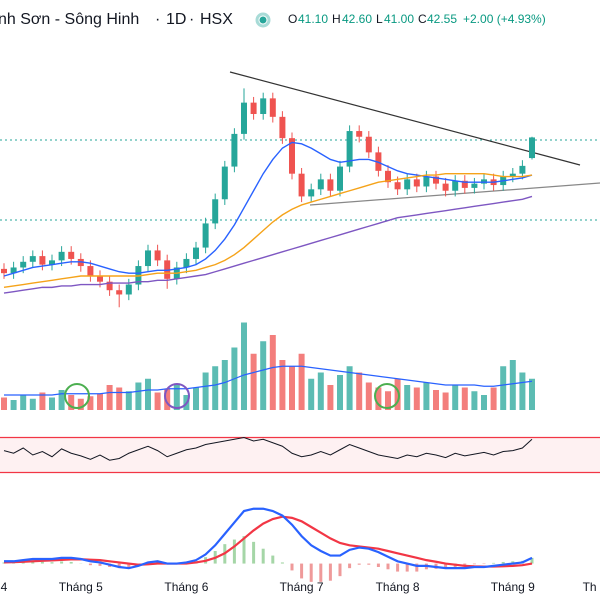 This screenshot has width=600, height=605. Describe the element at coordinates (268, 244) in the screenshot. I see `moving-average` at that location.